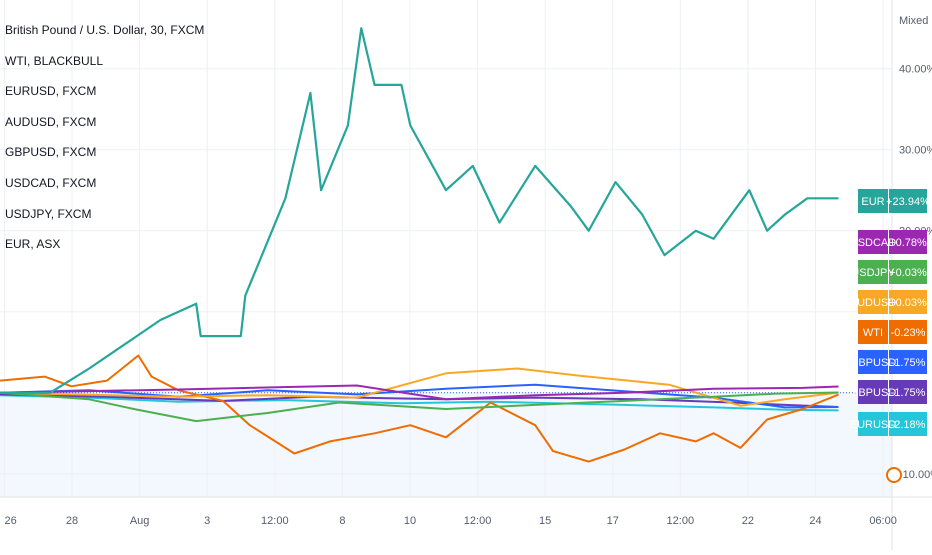  What do you see at coordinates (10, 521) in the screenshot?
I see `x-tick-label: 26` at bounding box center [10, 521].